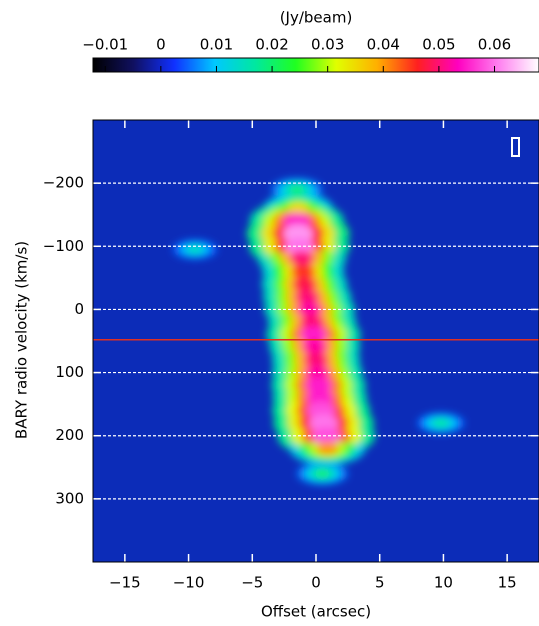  I want to click on y-tick-label: −200, so click(63, 183).